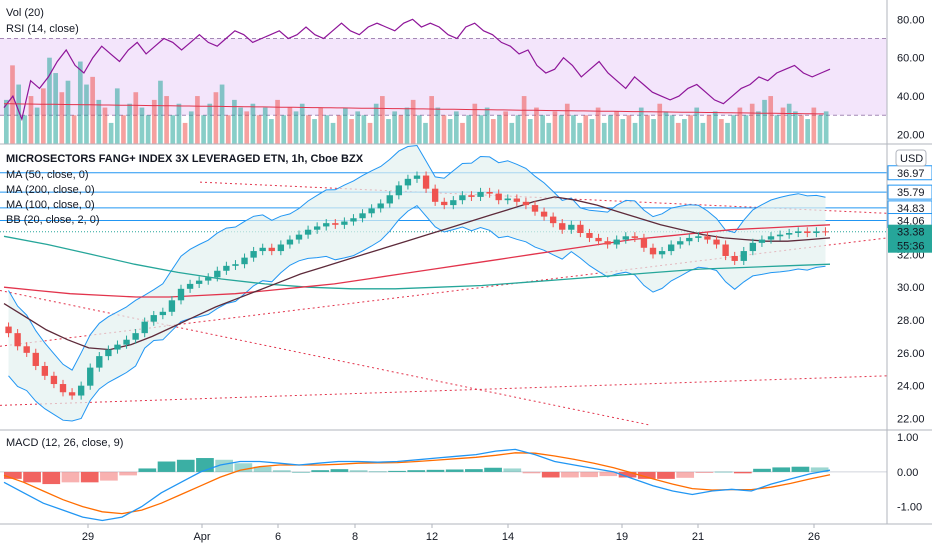  What do you see at coordinates (909, 508) in the screenshot?
I see `macd-y-tick-label: -1.00` at bounding box center [909, 508].